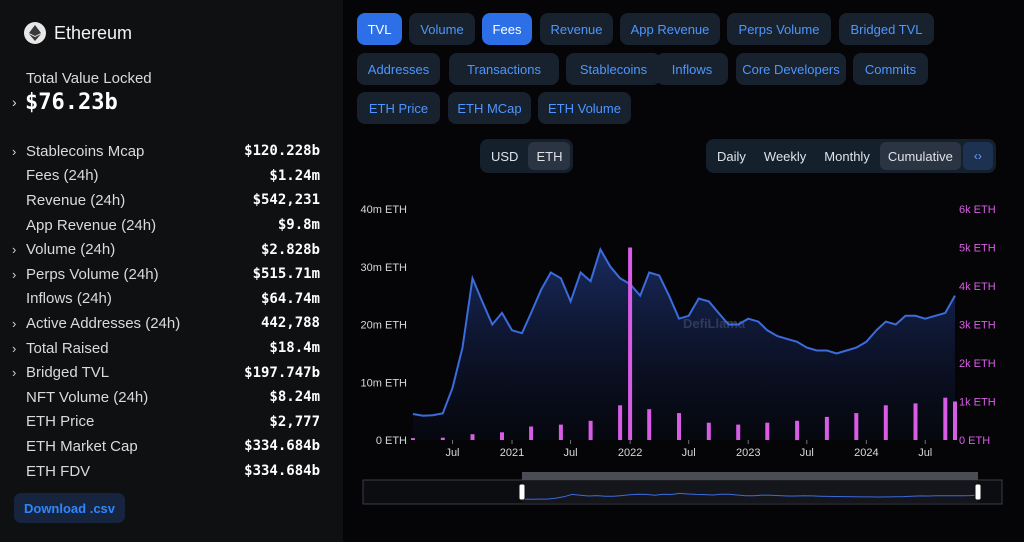 This screenshot has width=1024, height=542. Describe the element at coordinates (294, 421) in the screenshot. I see `stat-value: $2,777` at that location.